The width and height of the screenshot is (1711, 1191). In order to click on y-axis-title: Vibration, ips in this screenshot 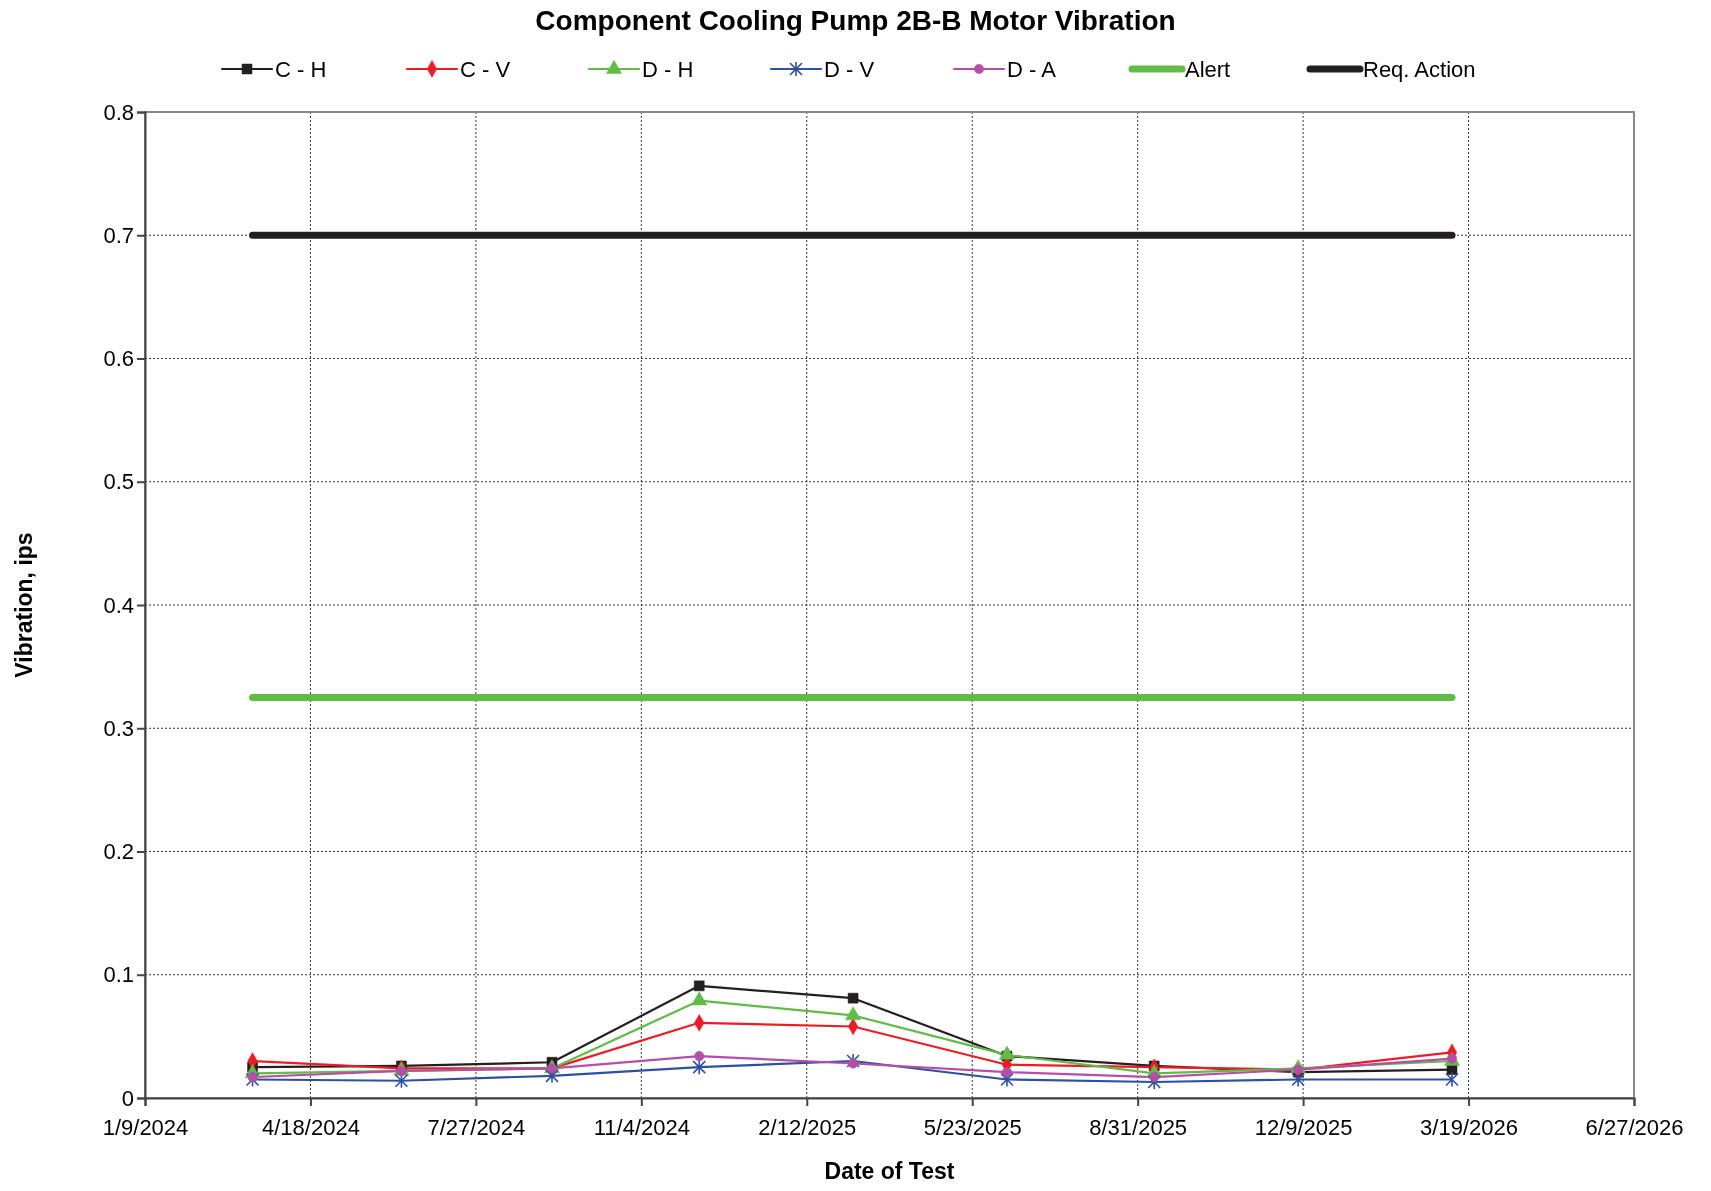, I will do `click(24, 605)`.